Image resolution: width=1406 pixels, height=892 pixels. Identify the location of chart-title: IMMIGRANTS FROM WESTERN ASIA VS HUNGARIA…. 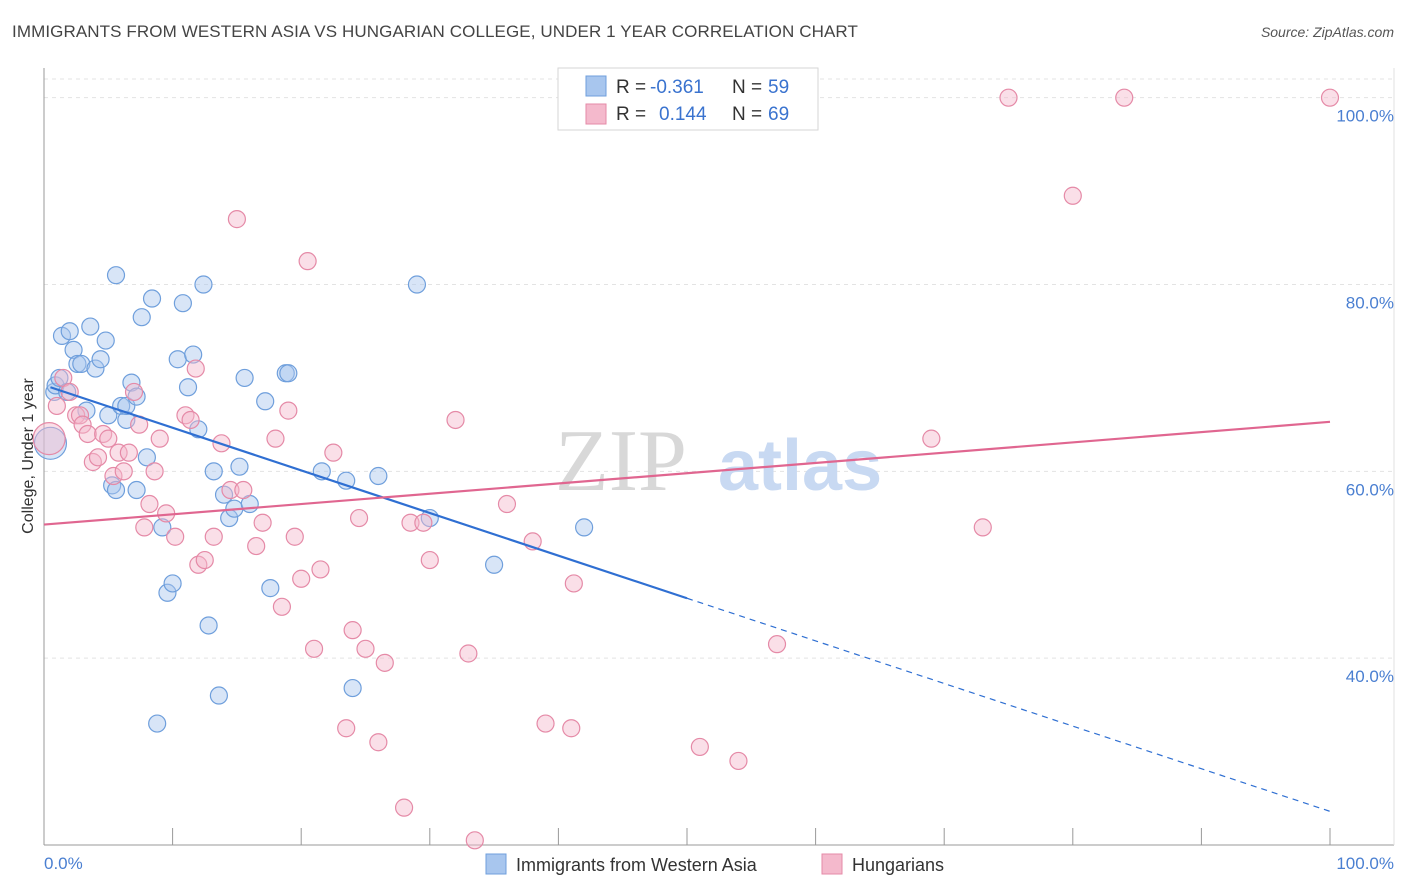
(435, 31).